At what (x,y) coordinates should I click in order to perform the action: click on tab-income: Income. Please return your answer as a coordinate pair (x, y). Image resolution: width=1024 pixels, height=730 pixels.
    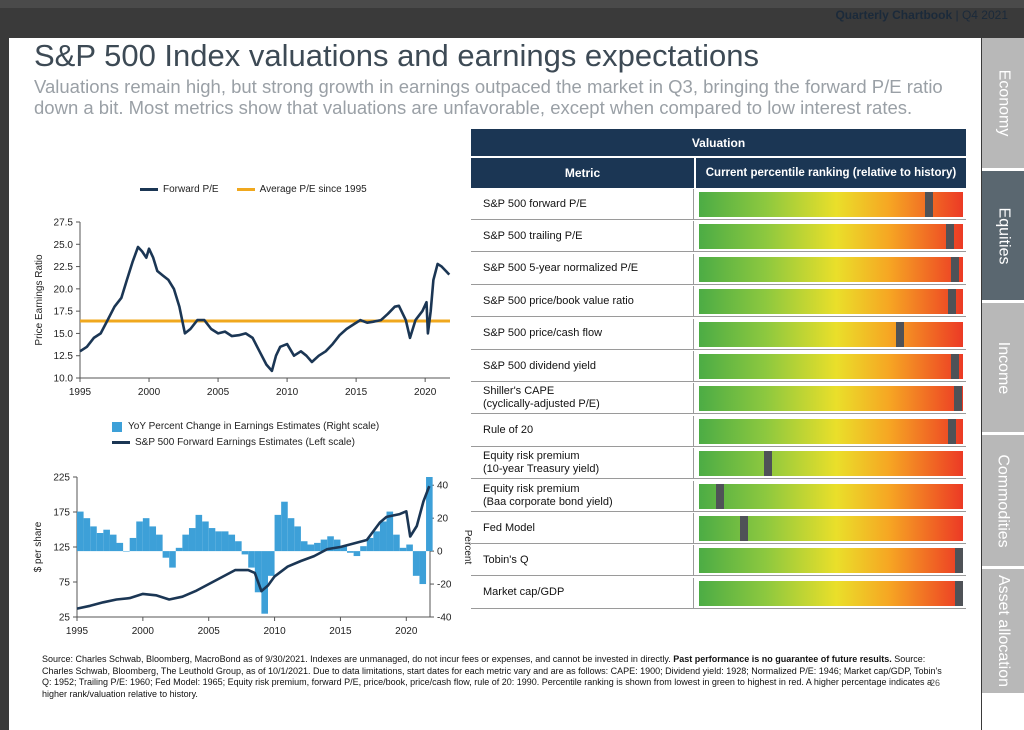
    Looking at the image, I should click on (1003, 367).